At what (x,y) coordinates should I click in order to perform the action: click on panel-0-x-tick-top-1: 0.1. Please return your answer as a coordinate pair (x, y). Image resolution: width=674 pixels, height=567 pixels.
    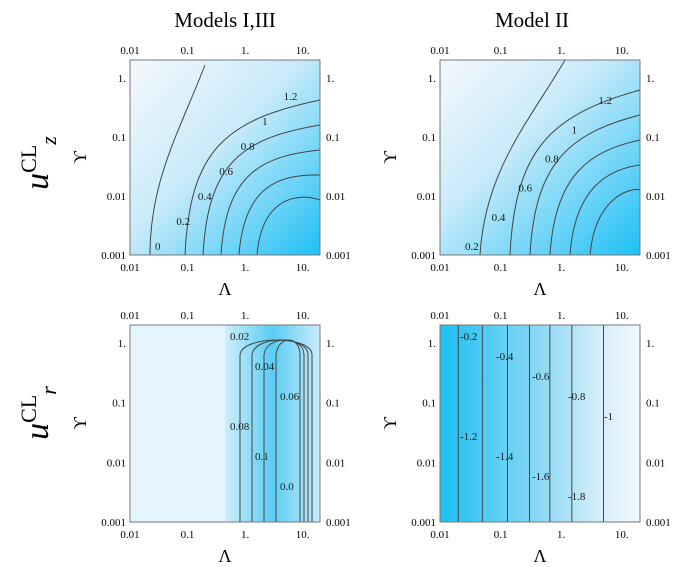
    Looking at the image, I should click on (188, 51).